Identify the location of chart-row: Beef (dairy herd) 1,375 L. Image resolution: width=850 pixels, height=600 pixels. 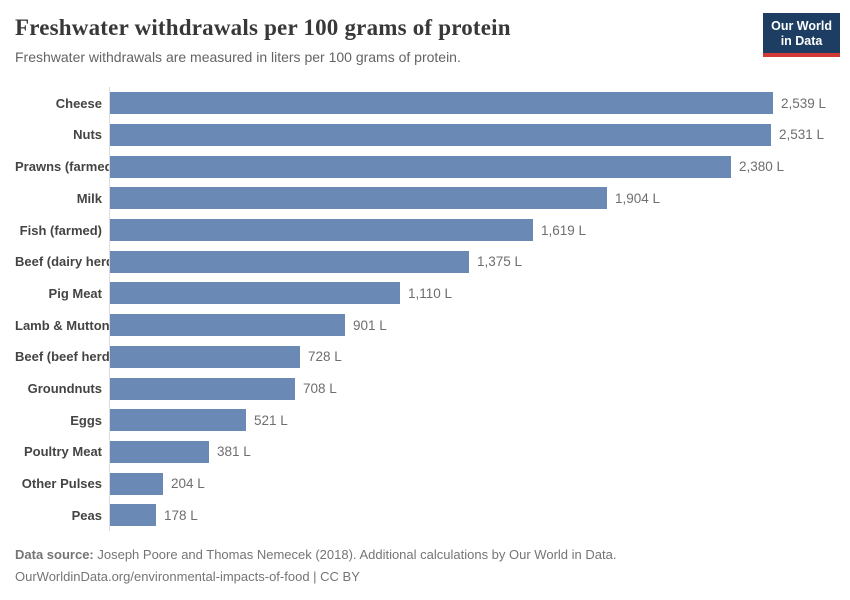
(432, 261).